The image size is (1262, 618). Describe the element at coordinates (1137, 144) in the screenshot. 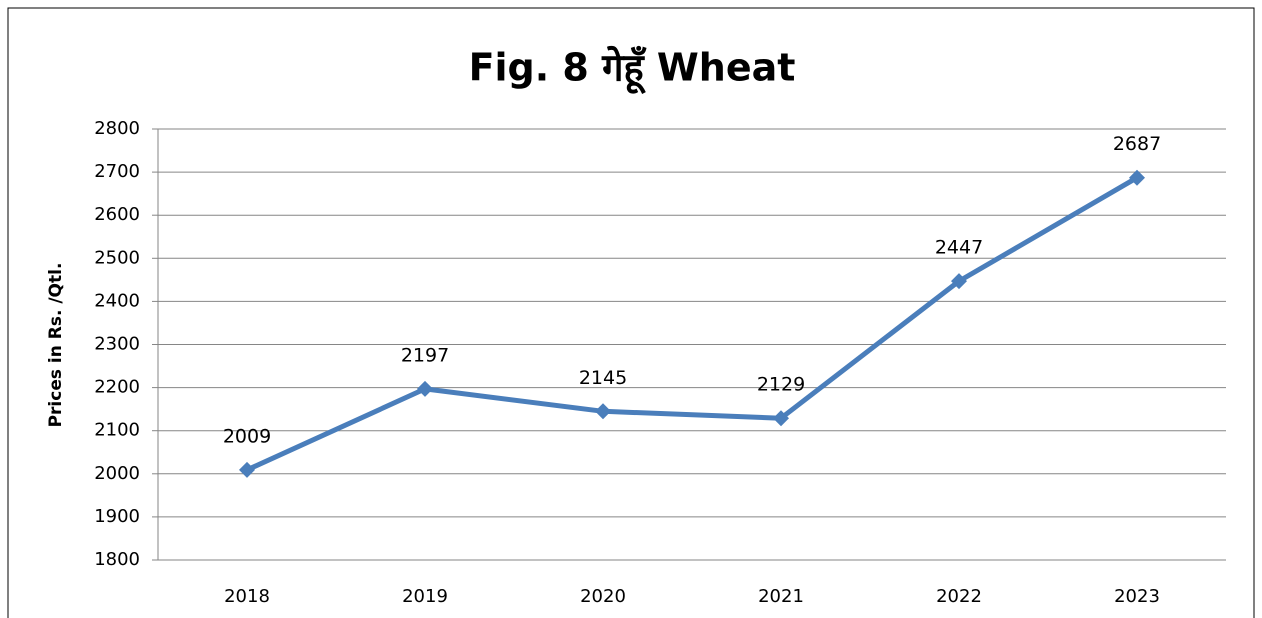

I see `data-label: 2687` at that location.